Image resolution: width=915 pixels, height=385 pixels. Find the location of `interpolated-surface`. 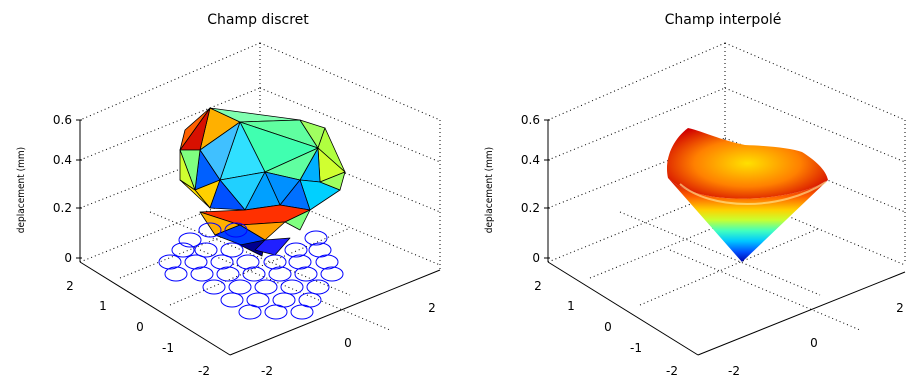

interpolated-surface is located at coordinates (747, 195).